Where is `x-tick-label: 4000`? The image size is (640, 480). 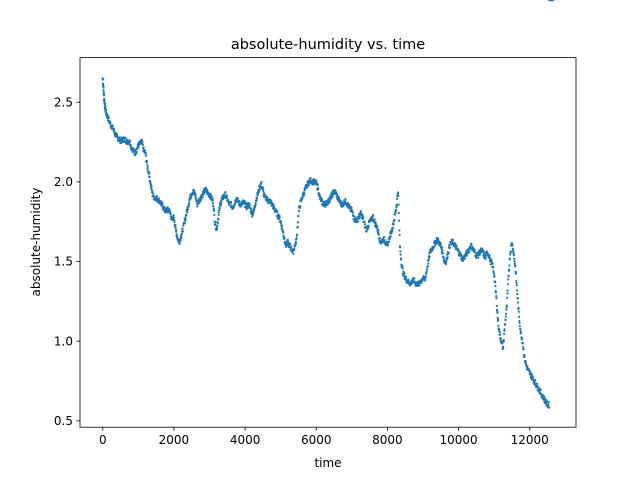 x-tick-label: 4000 is located at coordinates (245, 440).